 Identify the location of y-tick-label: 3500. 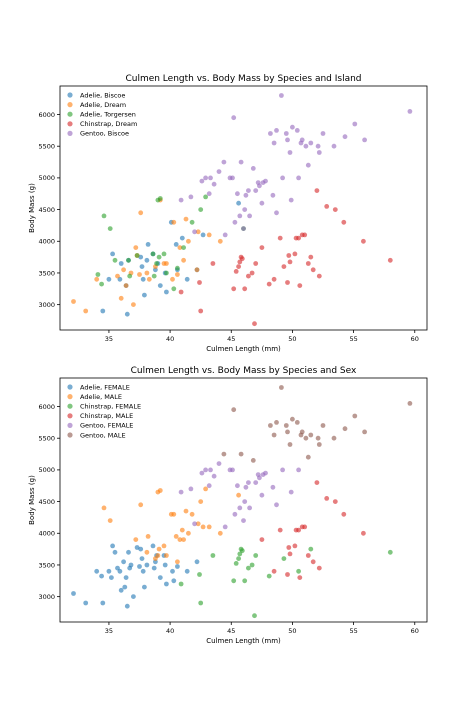
(46, 565).